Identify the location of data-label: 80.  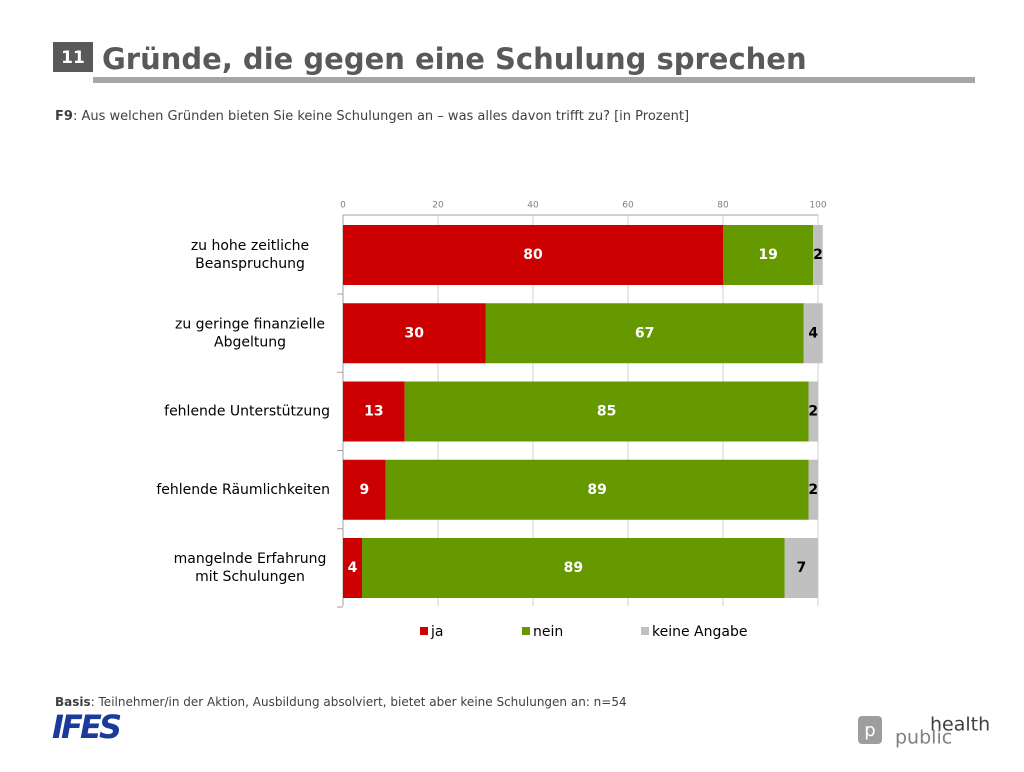
(533, 255).